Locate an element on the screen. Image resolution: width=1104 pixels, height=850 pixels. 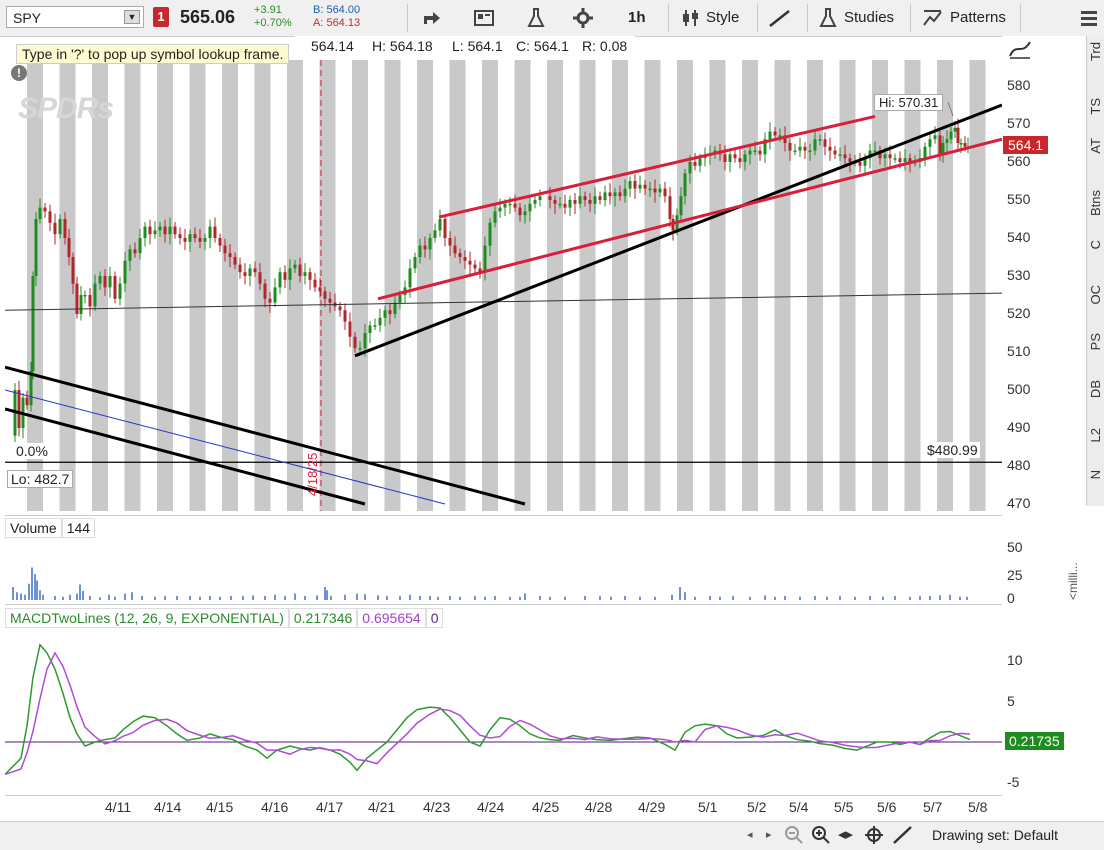
volume-tick-label: 25 is located at coordinates (1015, 575).